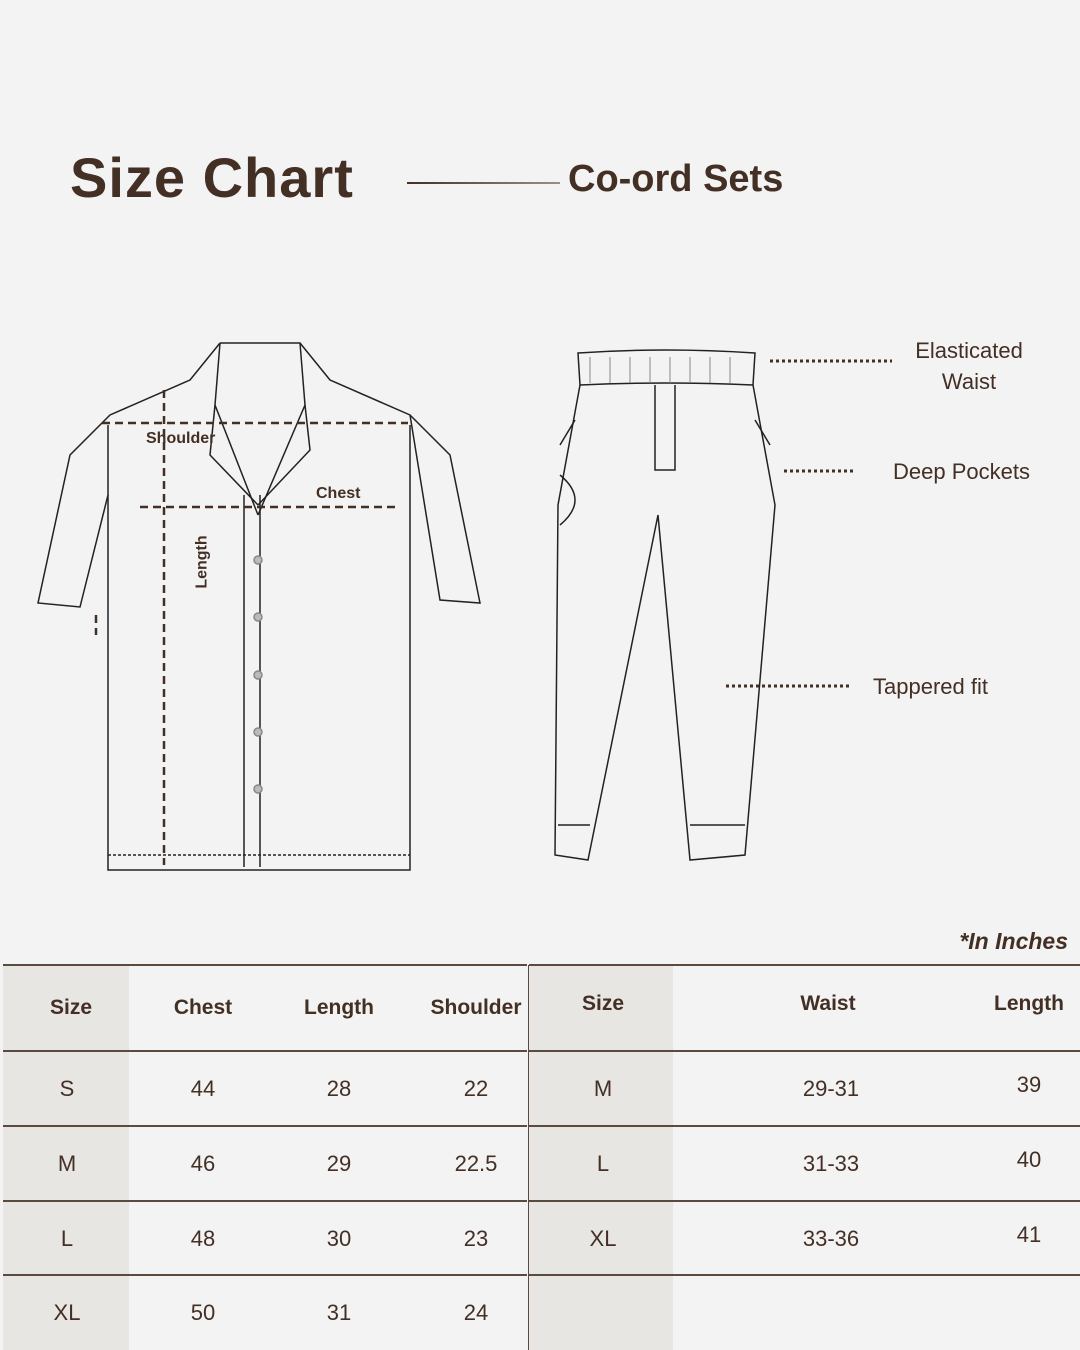 This screenshot has height=1350, width=1080. Describe the element at coordinates (831, 1088) in the screenshot. I see `pant-cell-waist: 29-31` at that location.